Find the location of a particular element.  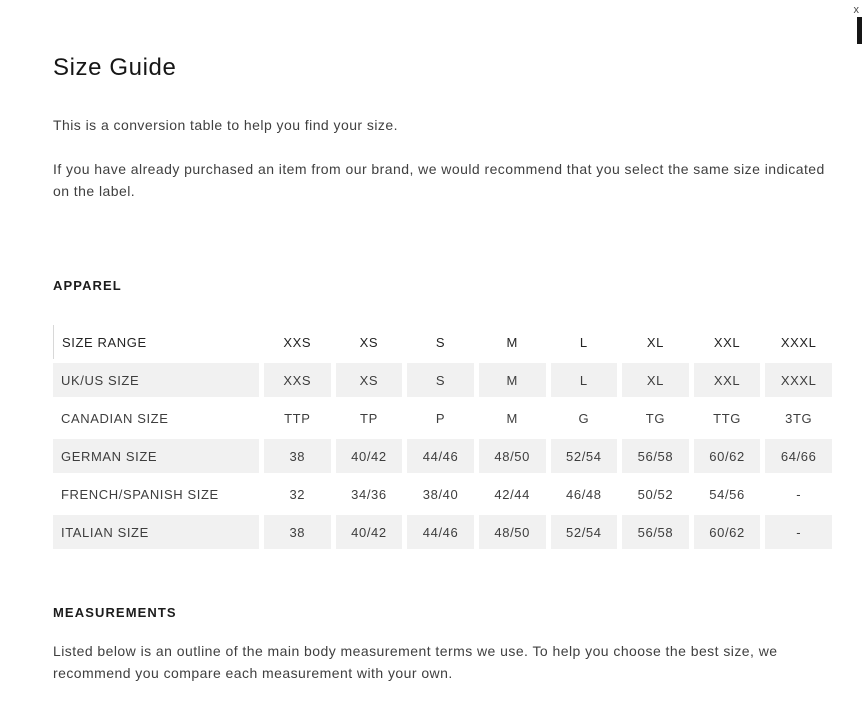

table-cell: XXL is located at coordinates (727, 380).